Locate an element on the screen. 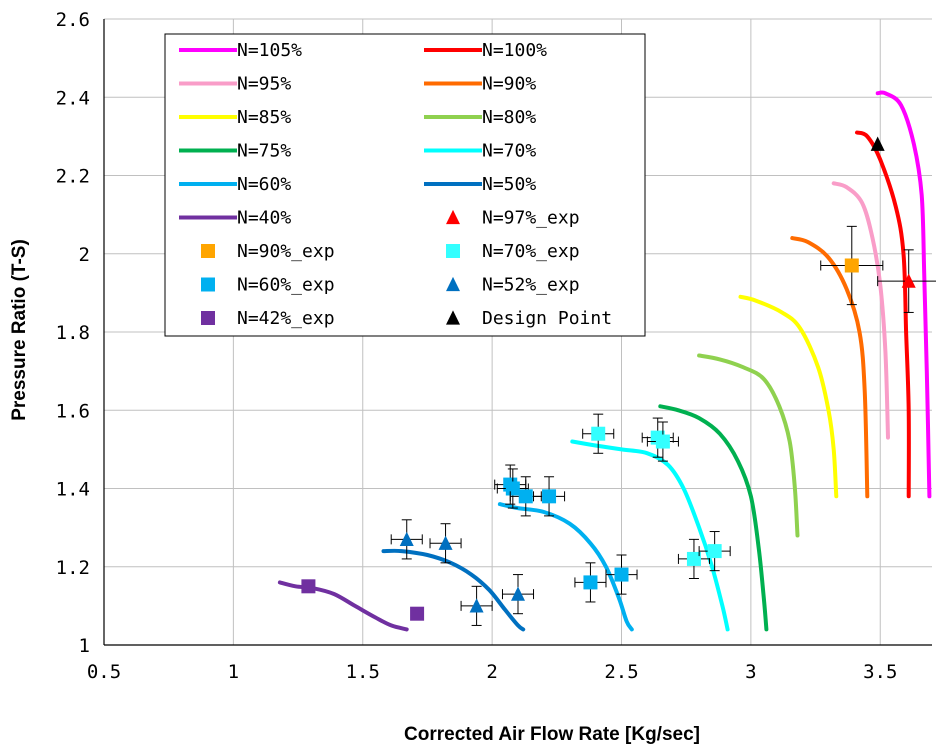 Image resolution: width=936 pixels, height=747 pixels. x-tick-label: 2 is located at coordinates (491, 672).